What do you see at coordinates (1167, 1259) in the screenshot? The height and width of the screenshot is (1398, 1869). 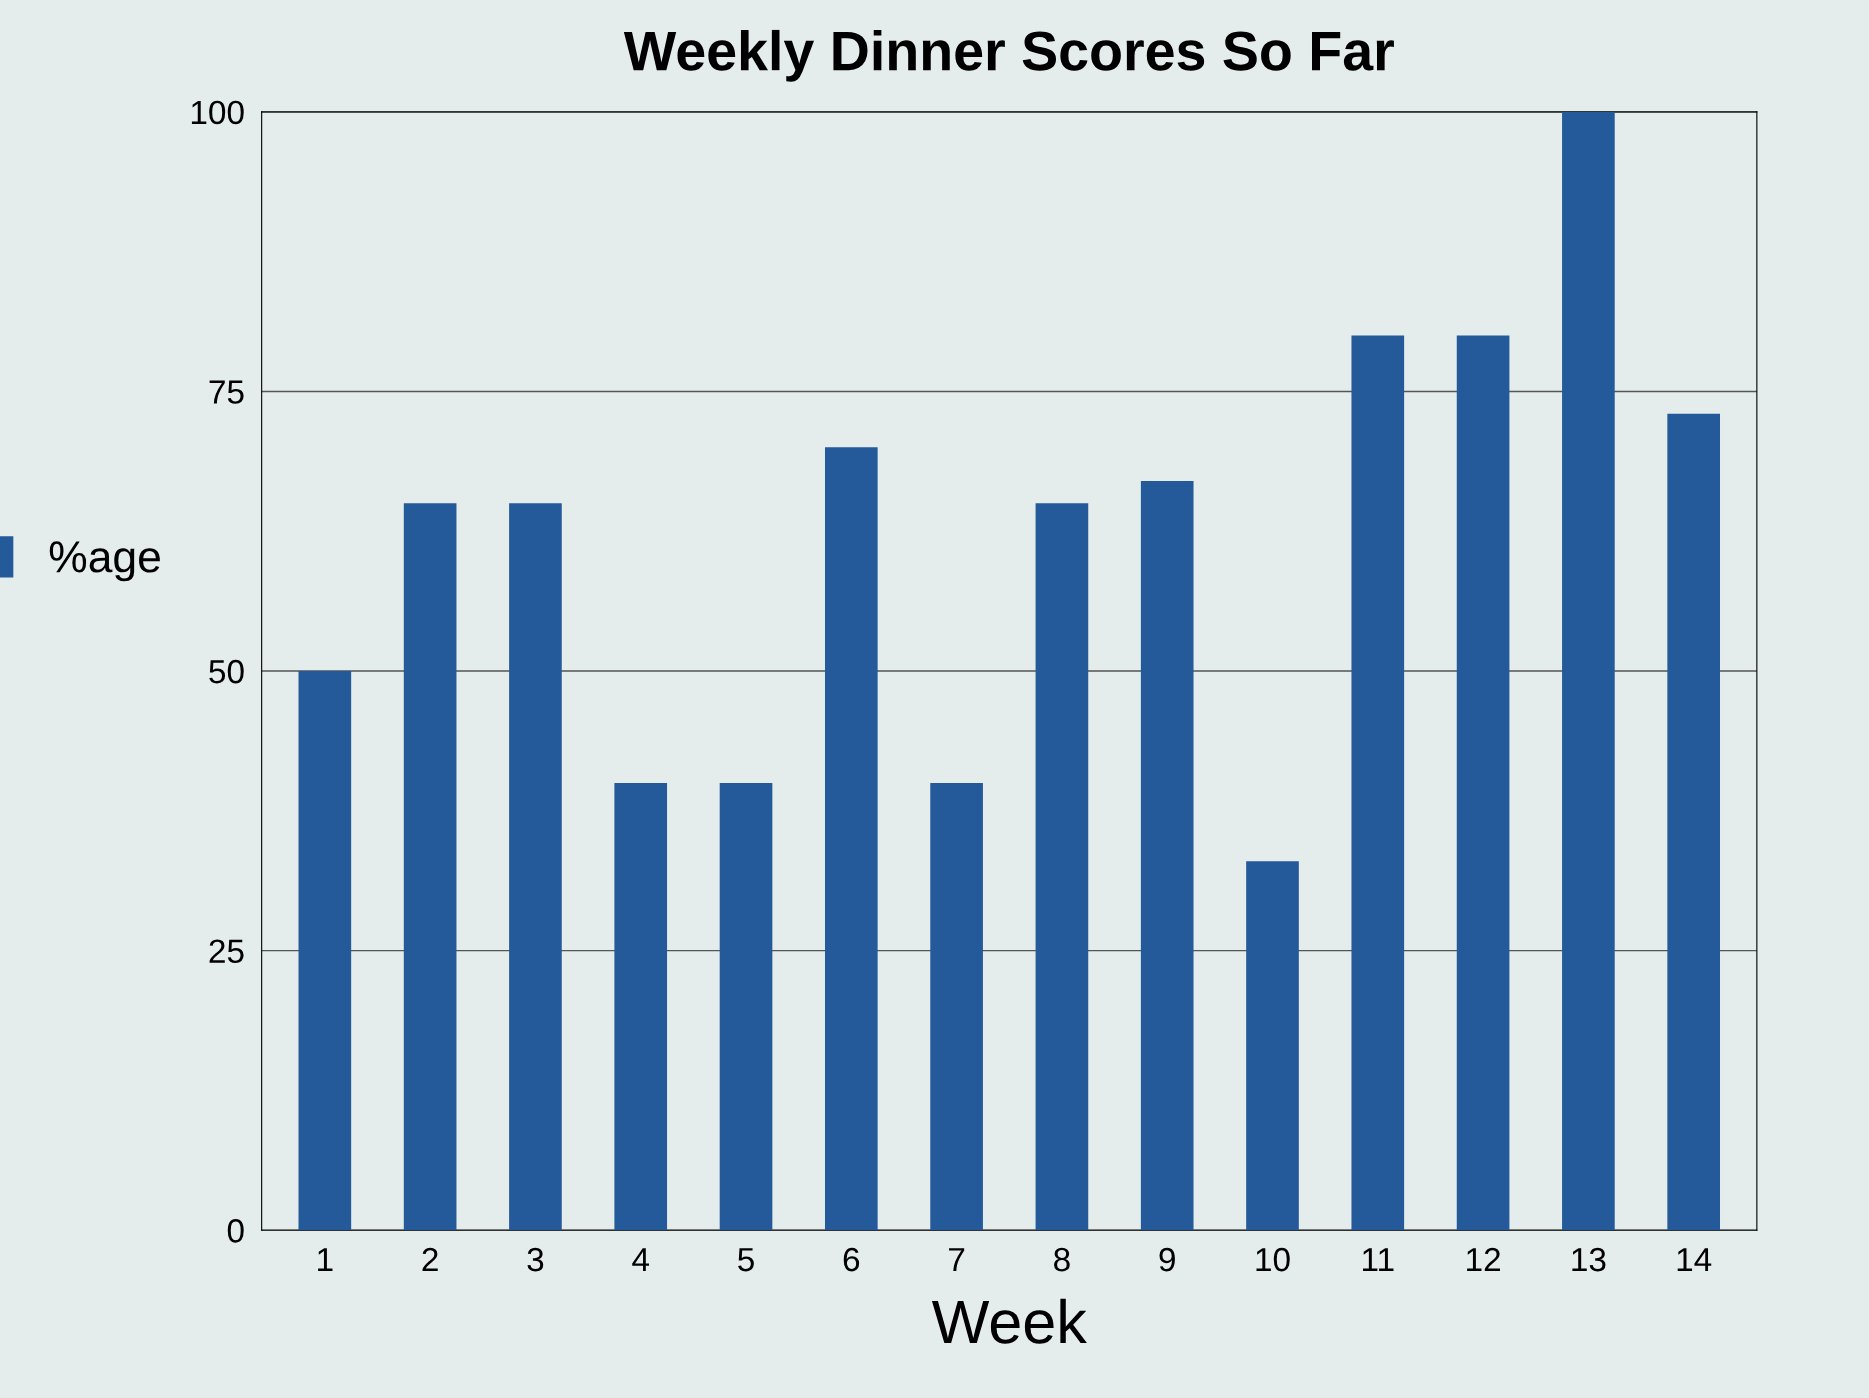 I see `x-tick-label: 9` at bounding box center [1167, 1259].